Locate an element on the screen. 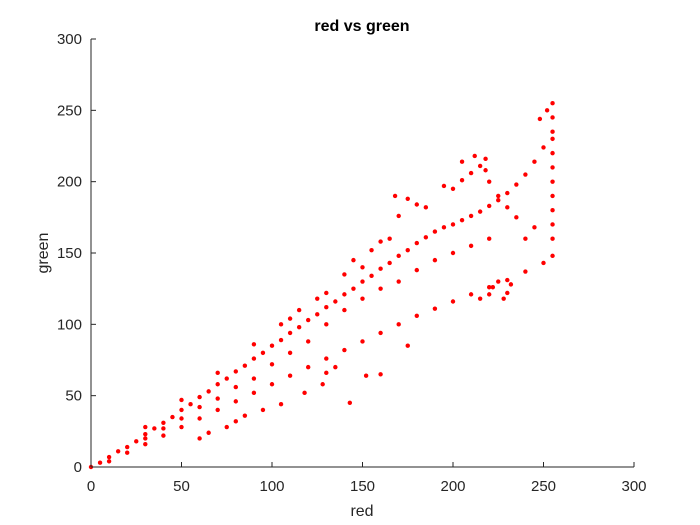 The height and width of the screenshot is (525, 700). chart-title: red vs green is located at coordinates (361, 26).